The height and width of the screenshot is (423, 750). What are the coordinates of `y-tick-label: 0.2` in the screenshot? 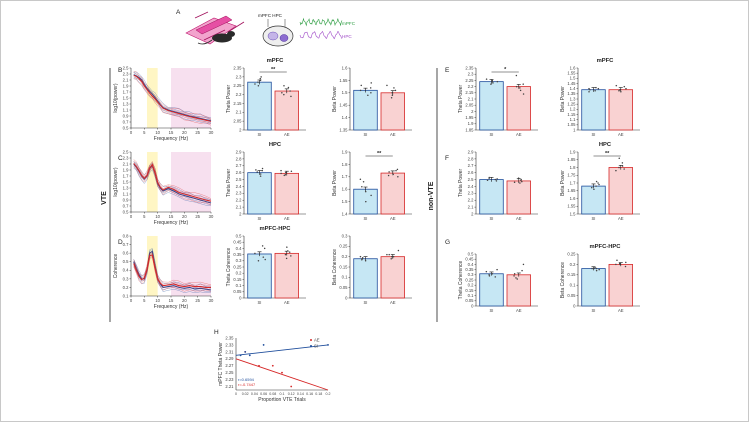 It's located at (239, 273).